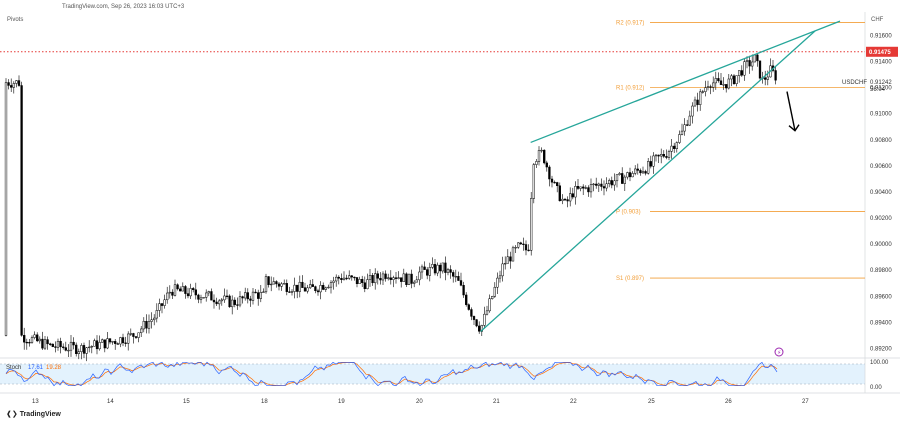 Image resolution: width=900 pixels, height=422 pixels. I want to click on x-tick-label: 21, so click(496, 402).